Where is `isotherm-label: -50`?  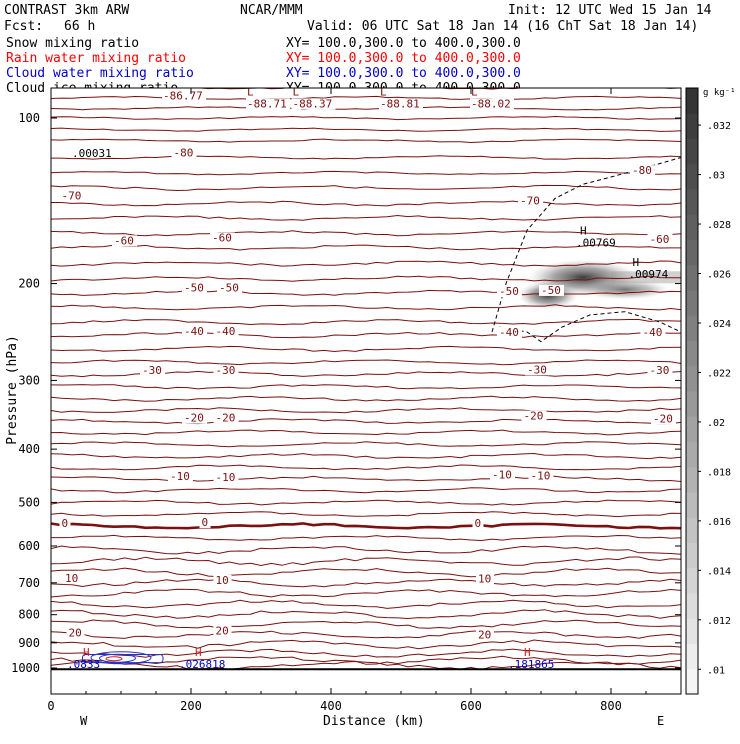
isotherm-label: -50 is located at coordinates (229, 288).